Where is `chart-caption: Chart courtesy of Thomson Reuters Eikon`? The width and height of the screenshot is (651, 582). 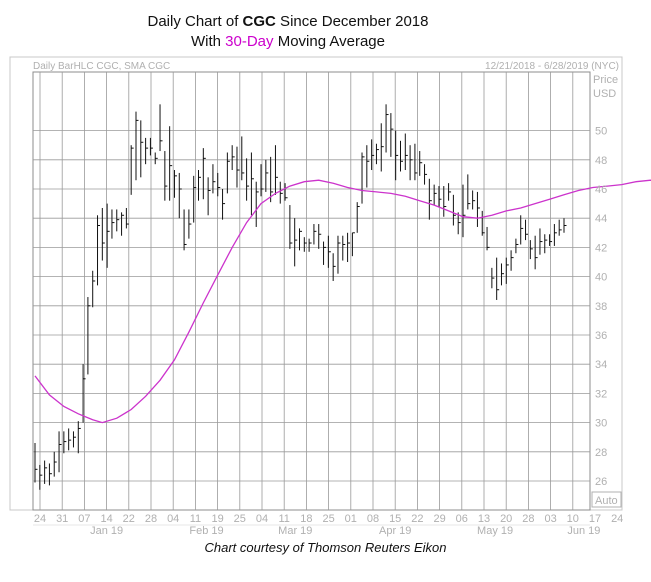
chart-caption: Chart courtesy of Thomson Reuters Eikon is located at coordinates (325, 547).